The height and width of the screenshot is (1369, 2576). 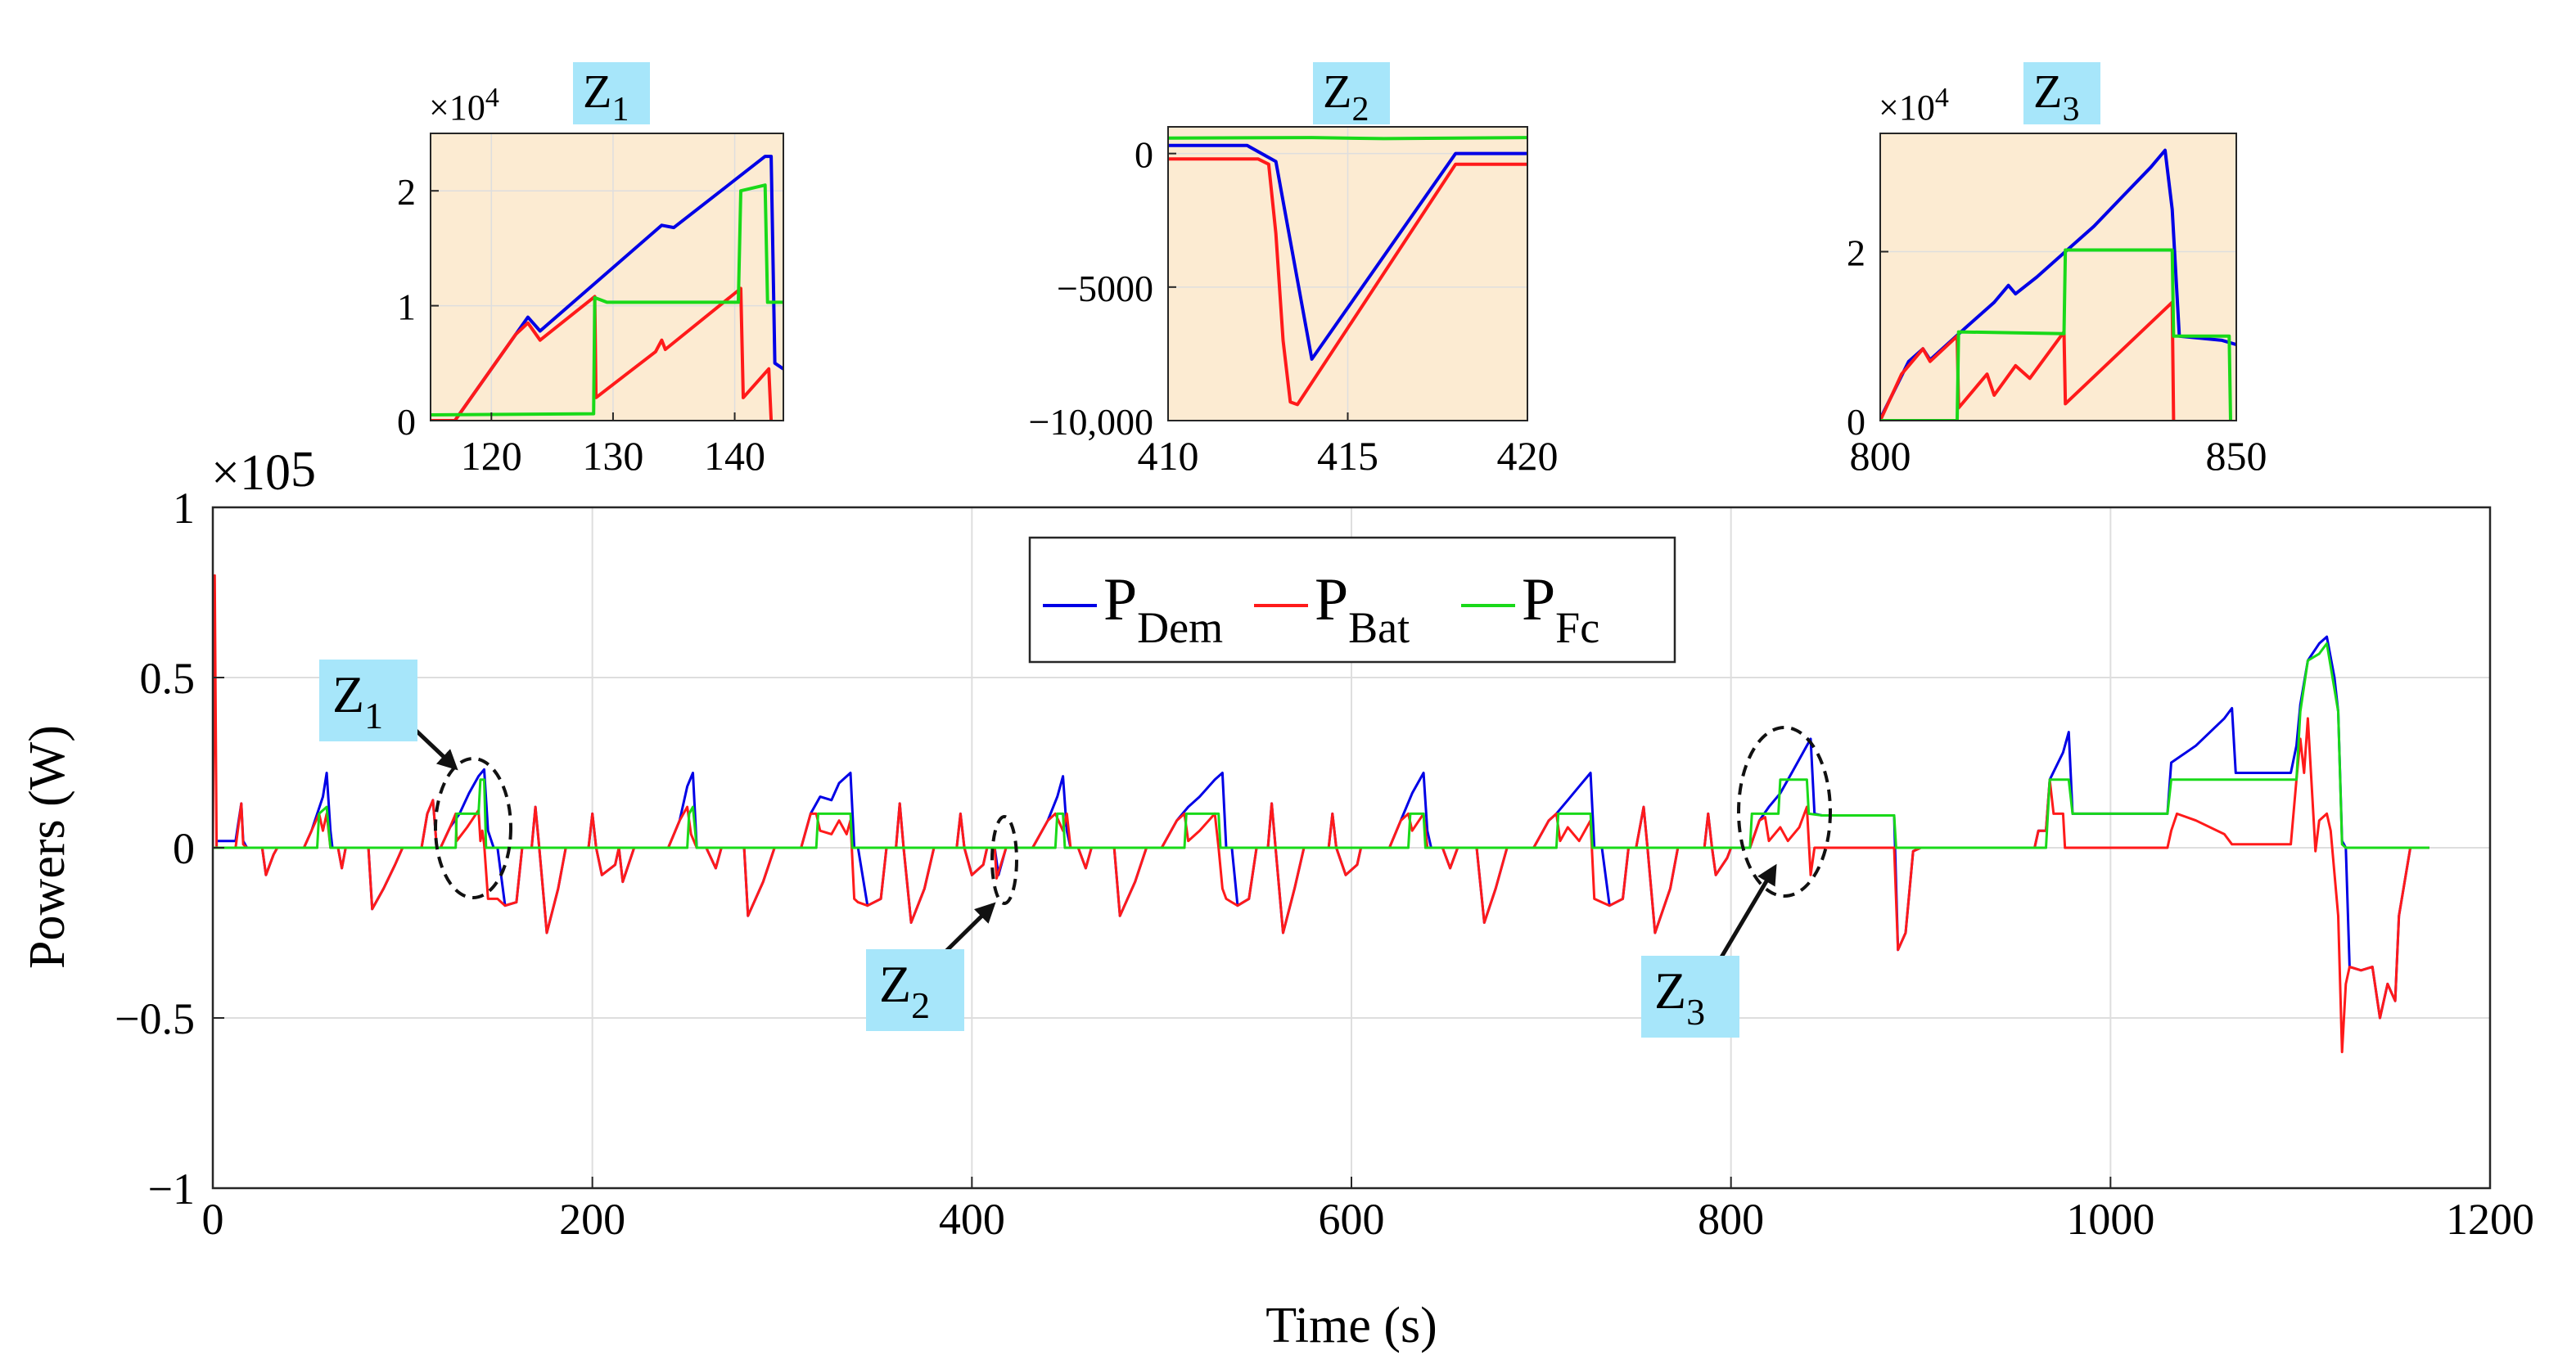 What do you see at coordinates (1695, 1012) in the screenshot?
I see `zone-label-3-sub: 3` at bounding box center [1695, 1012].